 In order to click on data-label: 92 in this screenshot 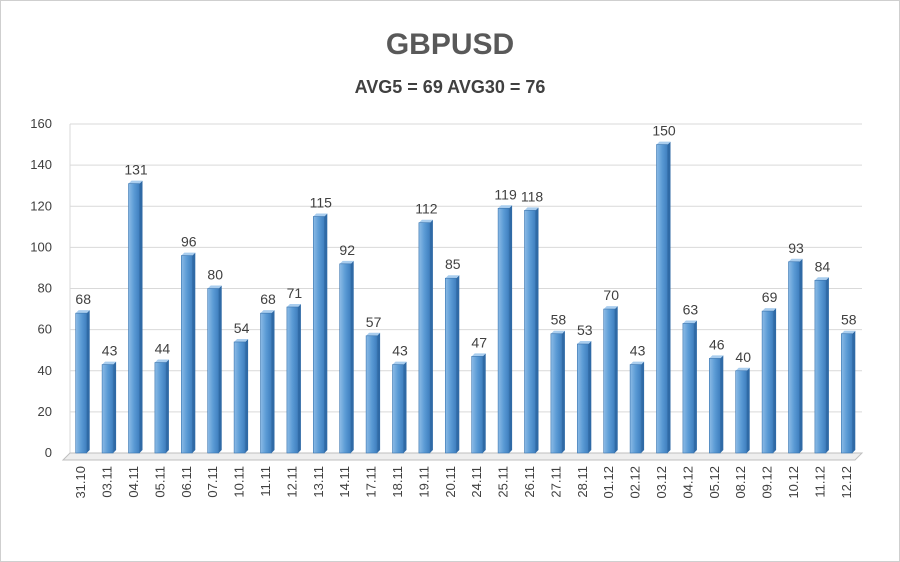, I will do `click(347, 250)`.